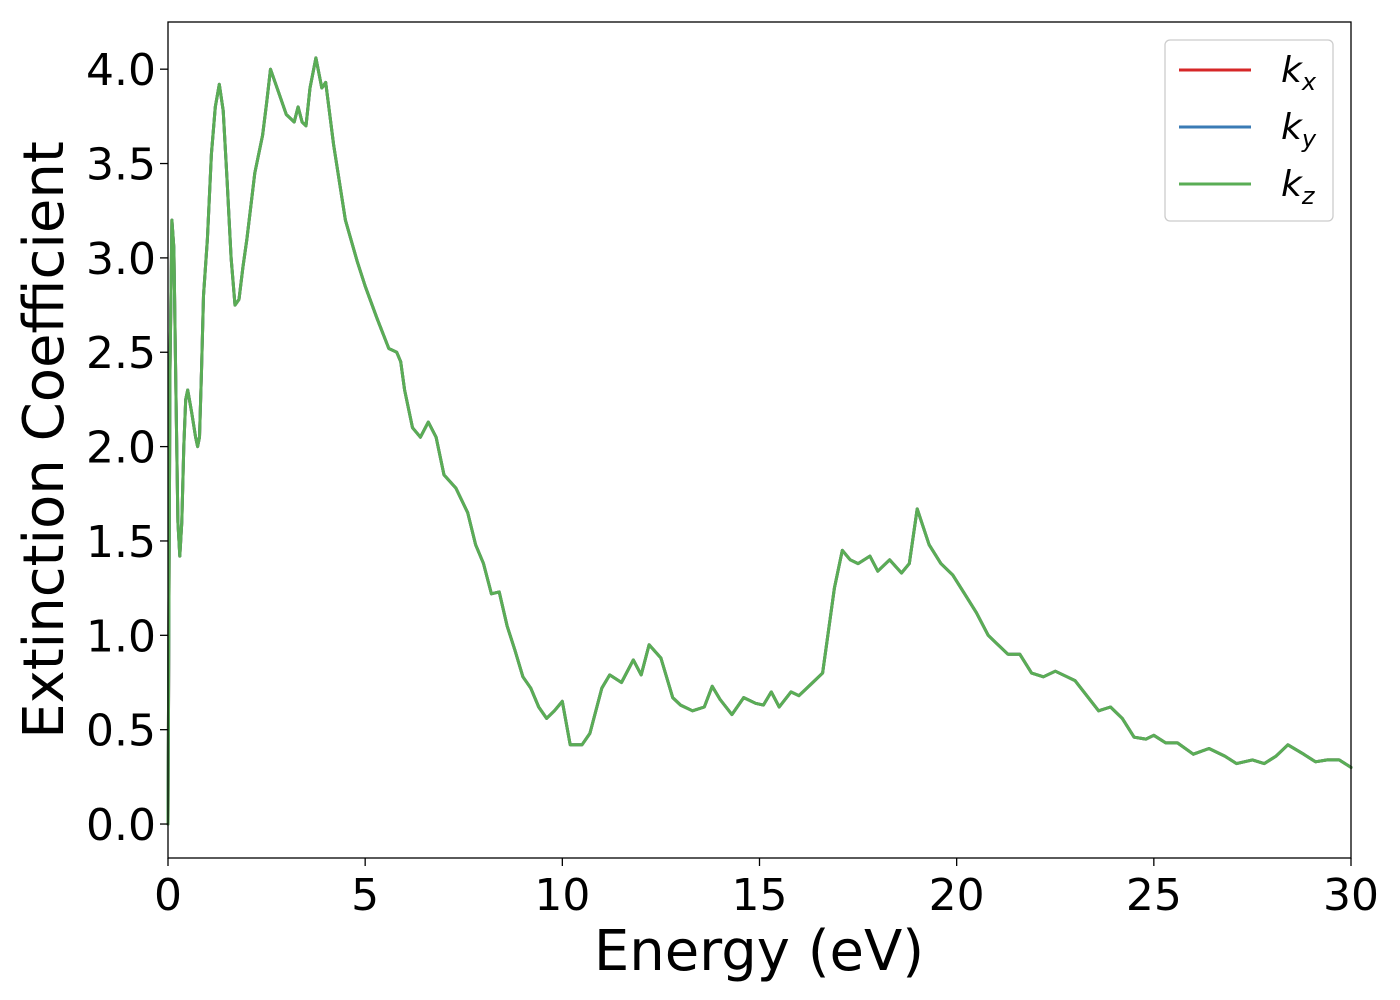 This screenshot has height=1000, width=1400. I want to click on y-tick-label: 4.0, so click(121, 70).